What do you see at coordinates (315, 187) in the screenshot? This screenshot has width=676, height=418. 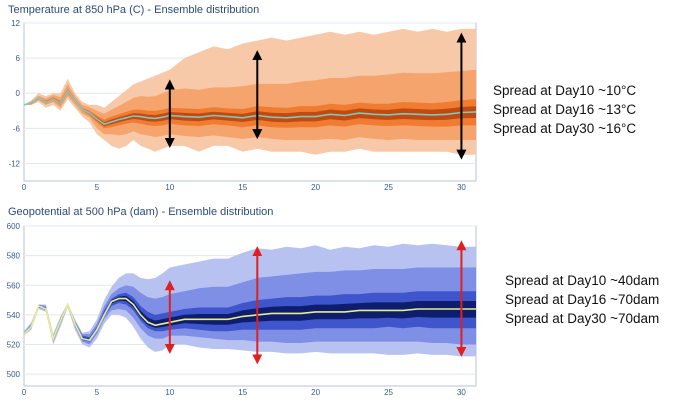 I see `temp-x-tick-label: 20` at bounding box center [315, 187].